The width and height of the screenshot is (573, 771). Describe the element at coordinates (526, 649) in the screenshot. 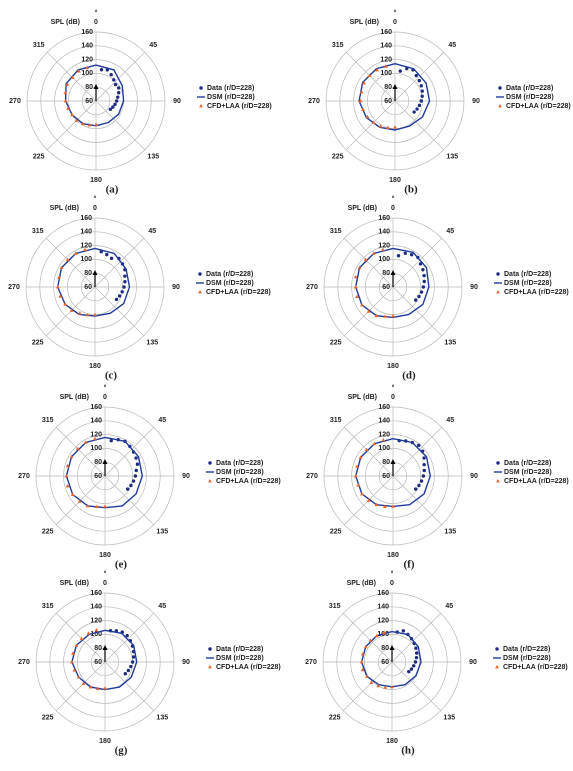

I see `legend-label: Data (r/D=228)` at that location.